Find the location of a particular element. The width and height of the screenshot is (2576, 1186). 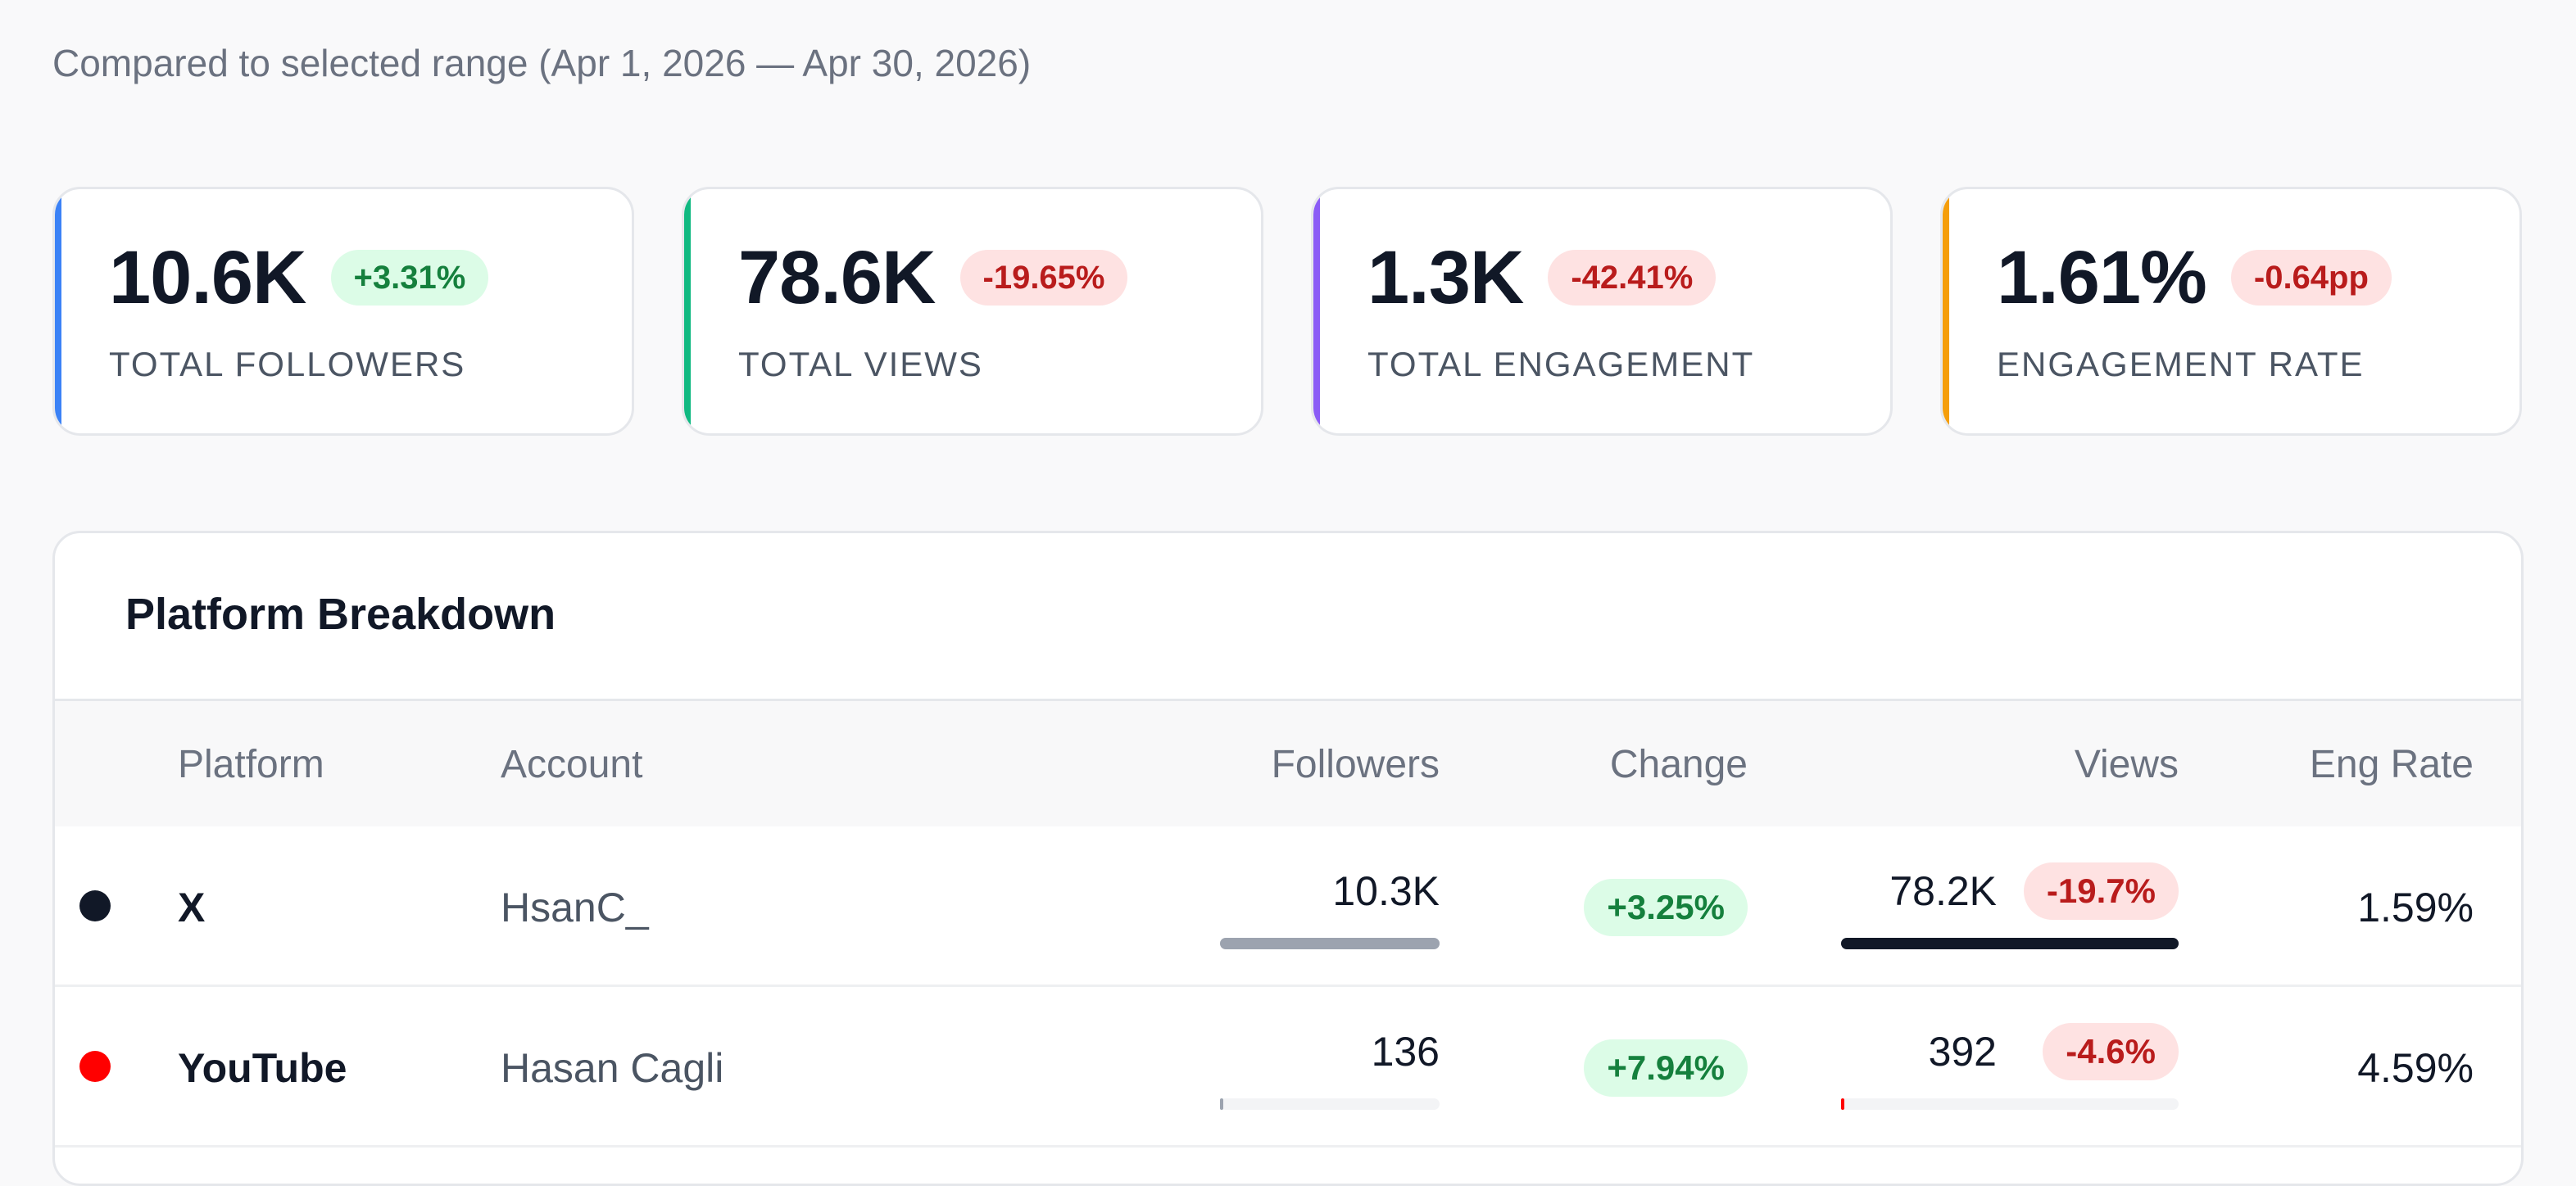

table-row: X HsanC_ 10.3K +3.25% 78.2K -19.7% 1.59% is located at coordinates (1288, 906).